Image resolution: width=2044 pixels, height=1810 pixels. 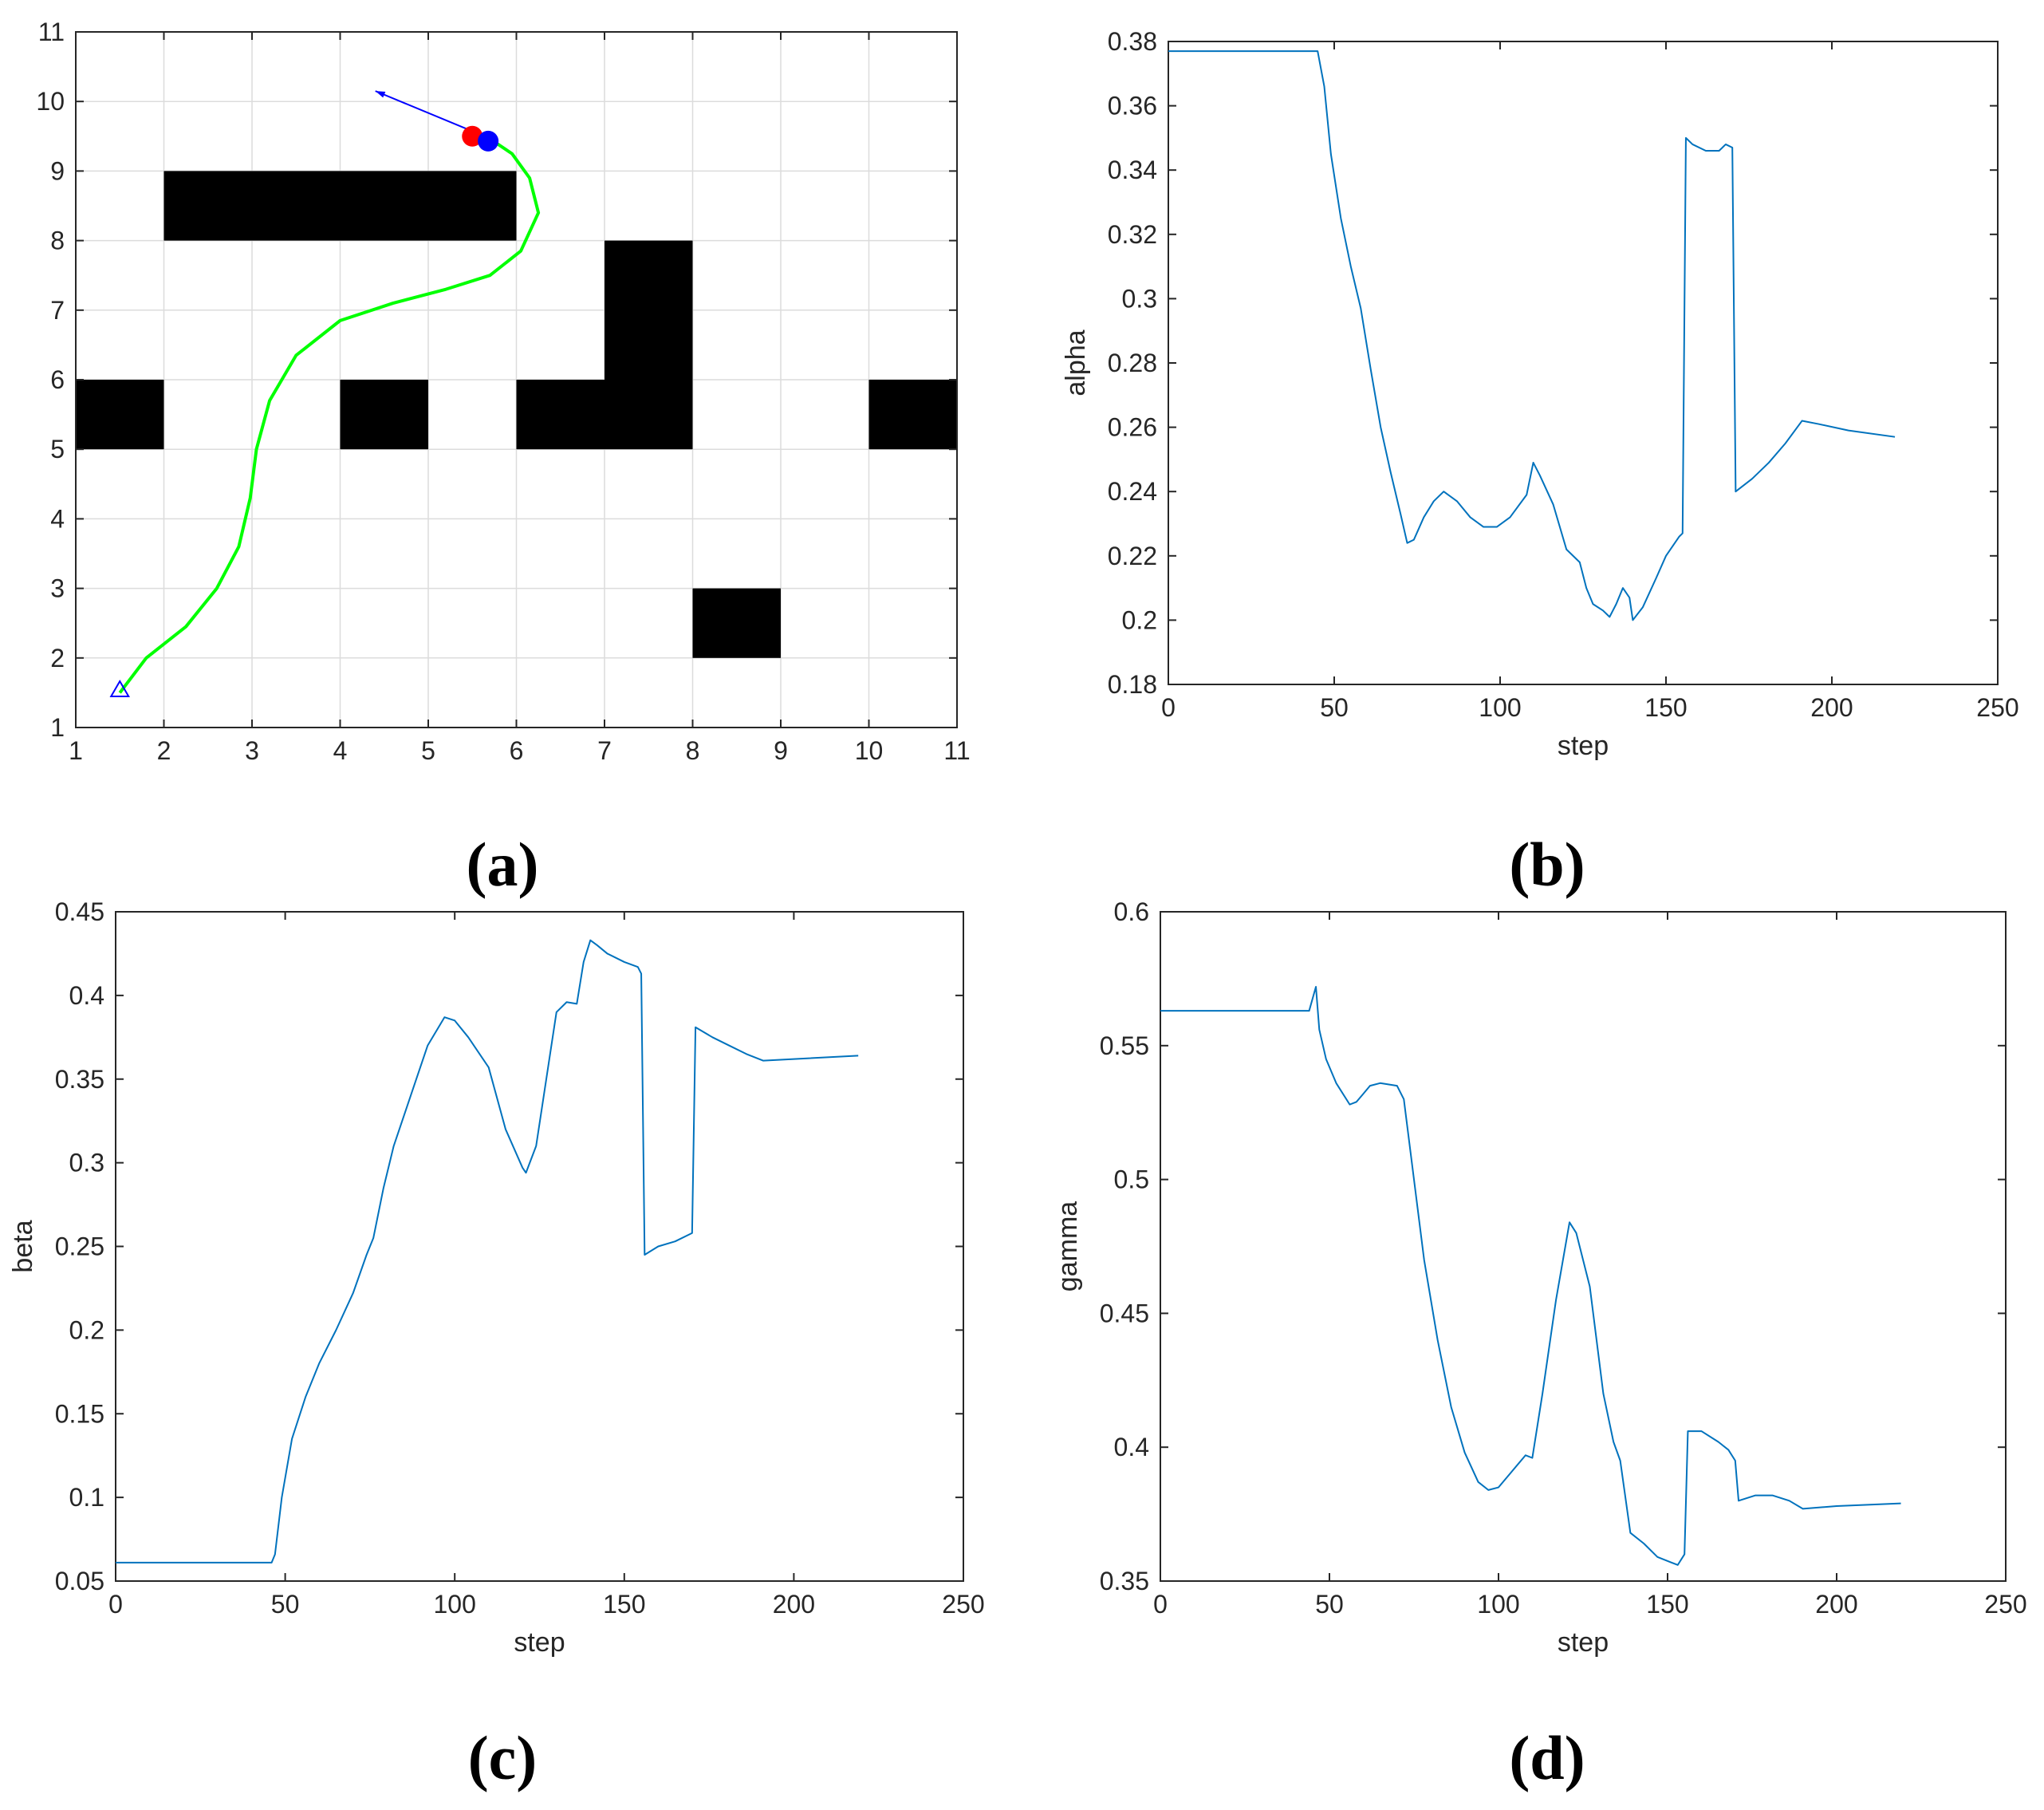 I want to click on panel-b-ytick-label: 0.3, so click(x=1140, y=298).